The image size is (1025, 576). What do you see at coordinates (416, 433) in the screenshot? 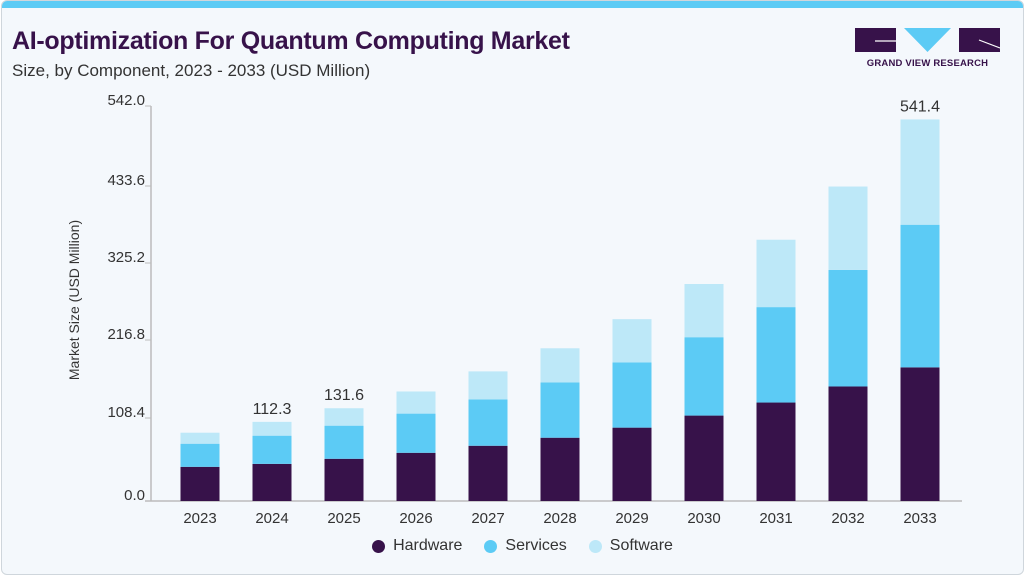
I see `bar-services-2026` at bounding box center [416, 433].